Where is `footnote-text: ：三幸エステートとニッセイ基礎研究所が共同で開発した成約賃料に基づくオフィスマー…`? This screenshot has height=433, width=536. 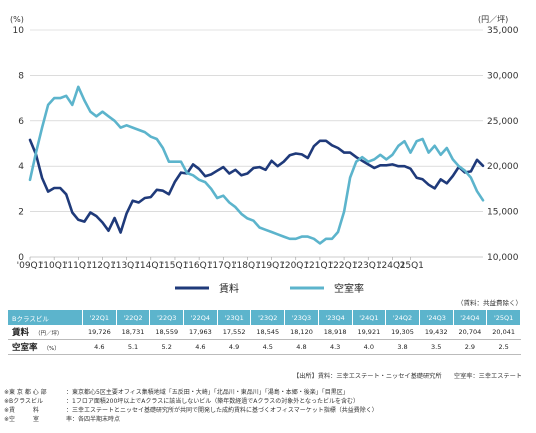
footnote-text: ：三幸エステートとニッセイ基礎研究所が共同で開発した成約賃料に基づくオフィスマー… is located at coordinates (222, 410).